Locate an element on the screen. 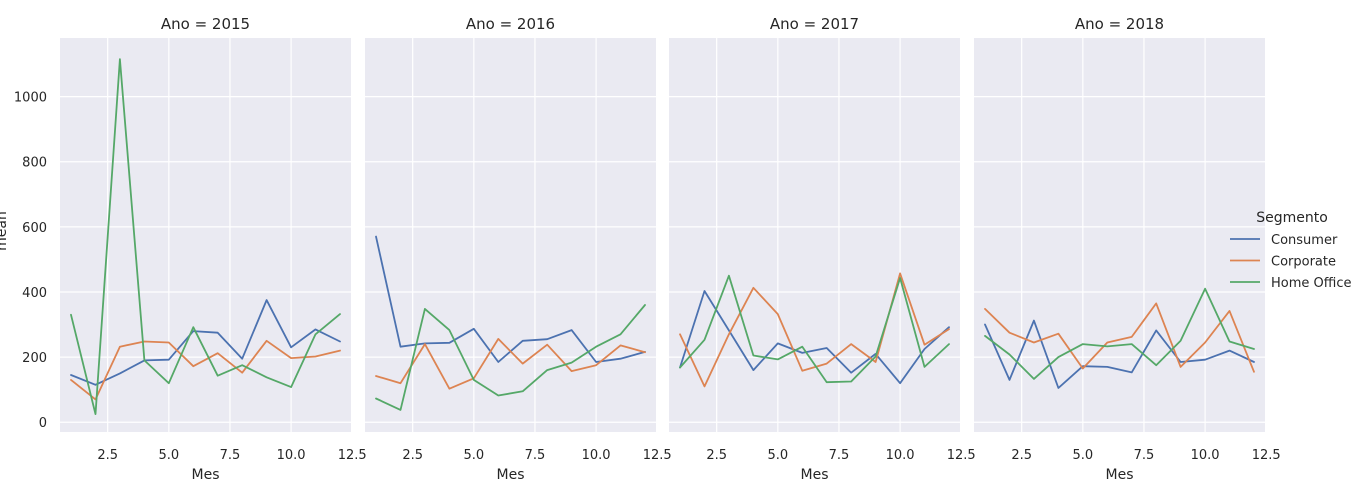  y-tick-label: 200 is located at coordinates (34, 358).